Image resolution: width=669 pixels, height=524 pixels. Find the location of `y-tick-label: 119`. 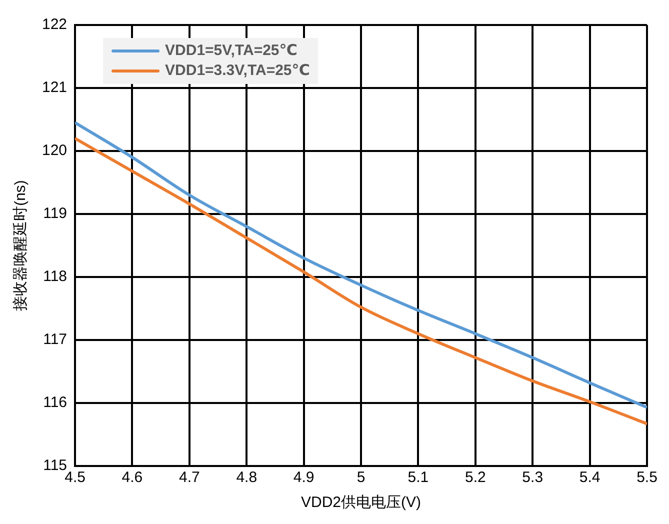

y-tick-label: 119 is located at coordinates (55, 213).